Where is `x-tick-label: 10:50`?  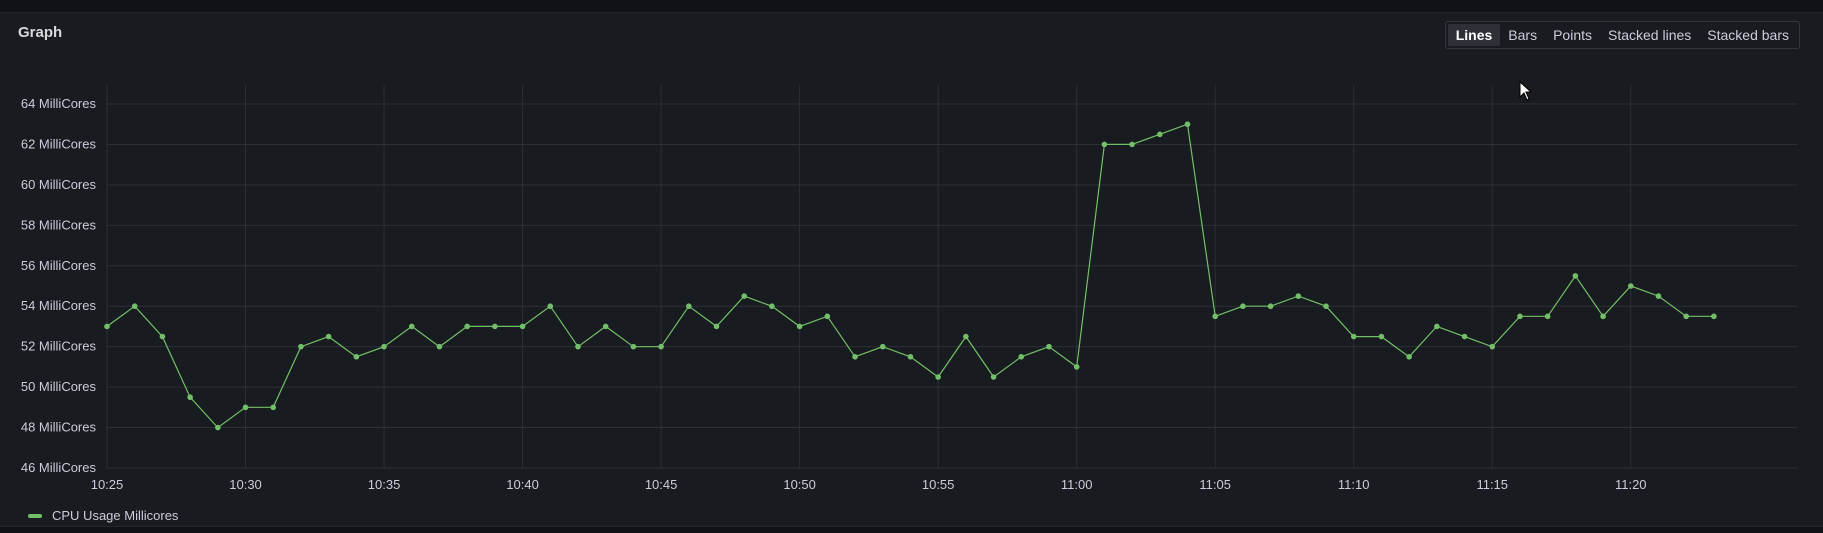
x-tick-label: 10:50 is located at coordinates (799, 484).